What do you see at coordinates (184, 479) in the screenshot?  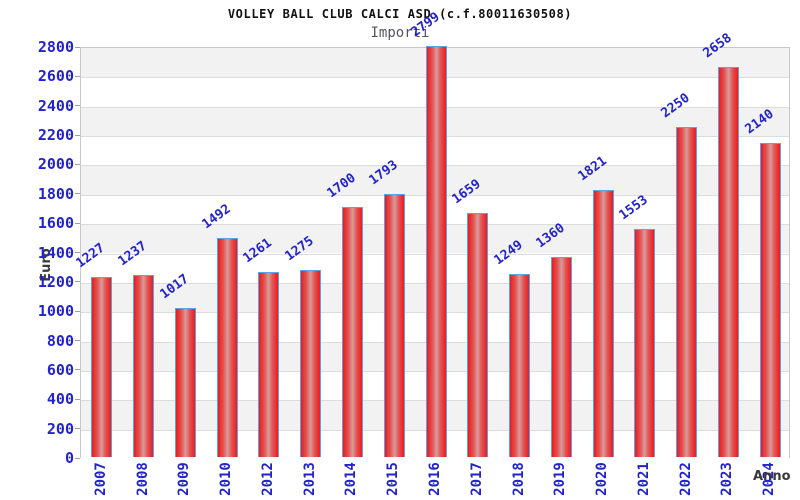 I see `x-tick-label: 2009` at bounding box center [184, 479].